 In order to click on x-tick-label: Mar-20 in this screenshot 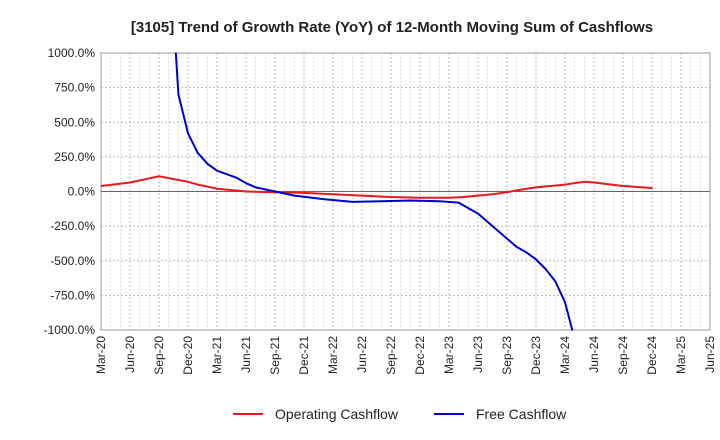, I will do `click(101, 355)`.